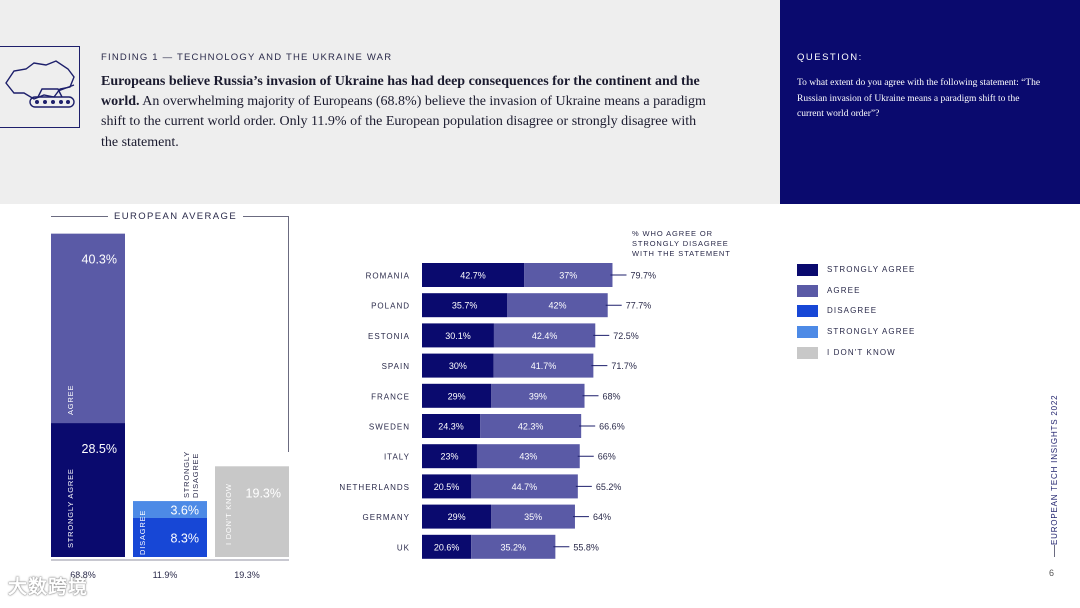 The height and width of the screenshot is (608, 1080). What do you see at coordinates (861, 352) in the screenshot?
I see `legend-label: I DON'T KNOW` at bounding box center [861, 352].